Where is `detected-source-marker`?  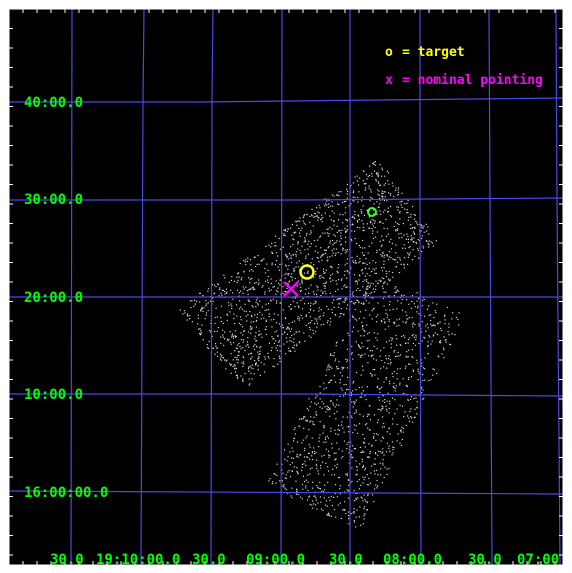 detected-source-marker is located at coordinates (372, 212).